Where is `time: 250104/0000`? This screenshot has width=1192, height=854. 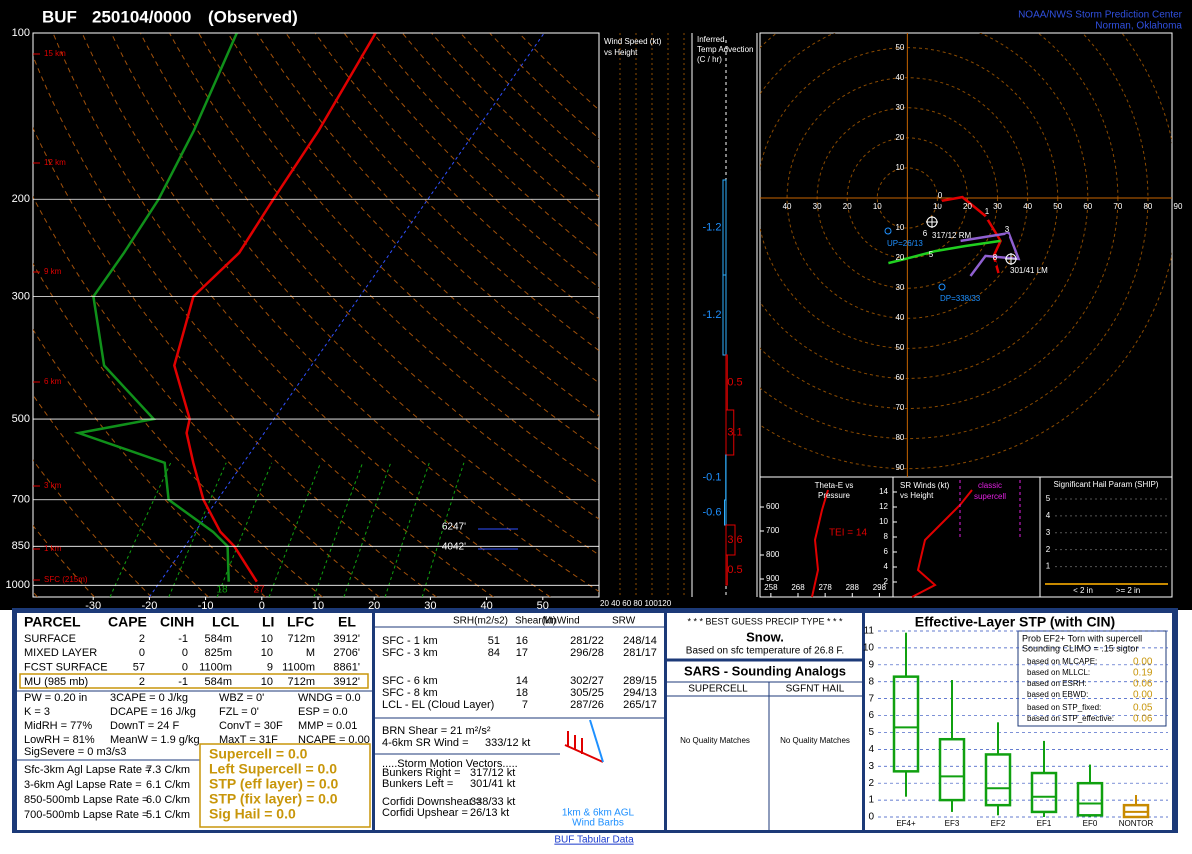 time: 250104/0000 is located at coordinates (141, 16).